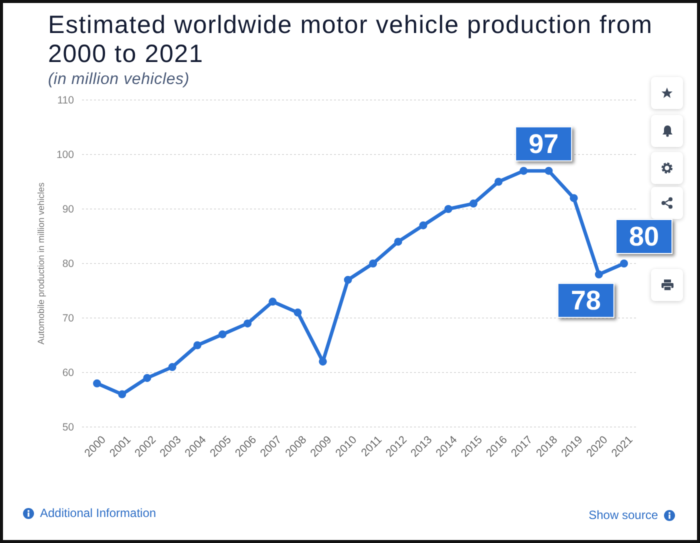  Describe the element at coordinates (351, 40) in the screenshot. I see `chart-title: Estimated worldwide motor vehicle production from 2000 to 2021` at that location.